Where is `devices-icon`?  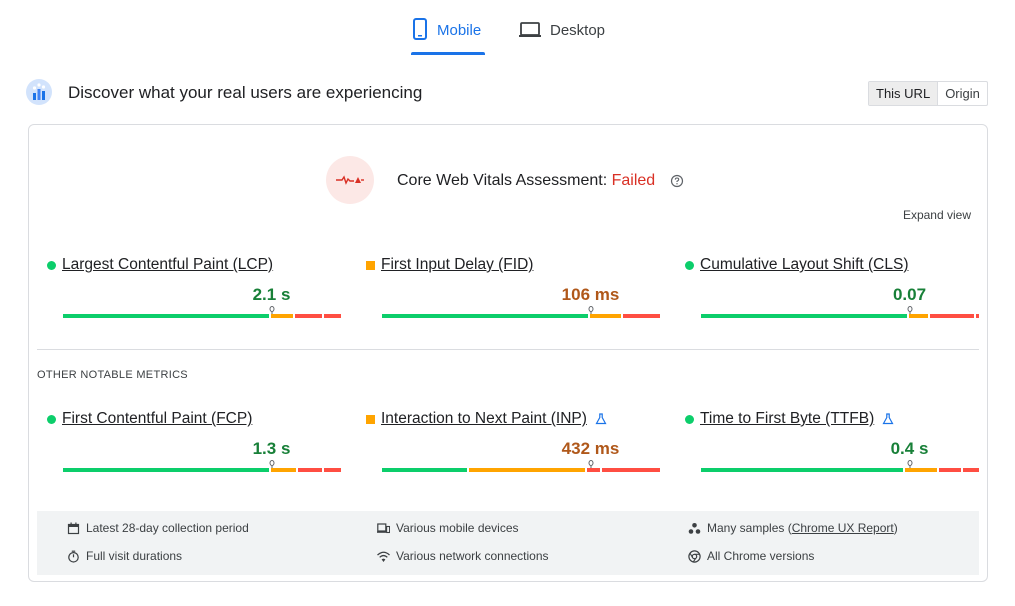
devices-icon is located at coordinates (383, 527).